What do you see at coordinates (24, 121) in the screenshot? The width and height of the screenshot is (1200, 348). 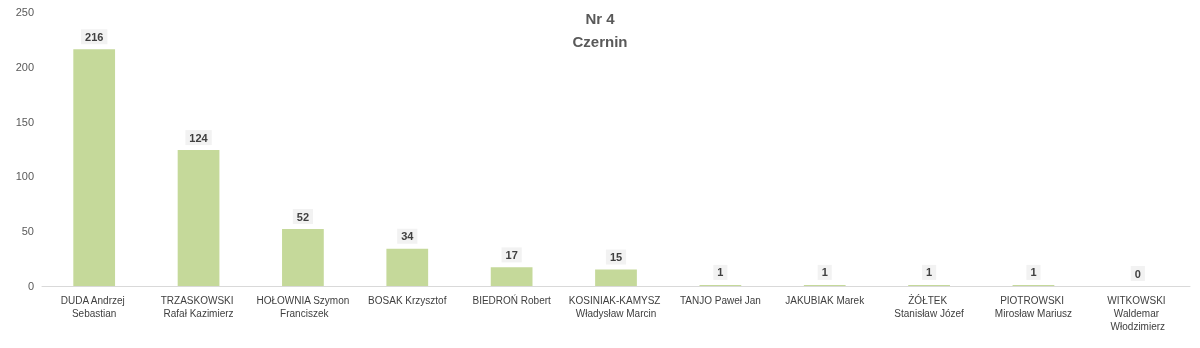 I see `y-tick-label: 150` at bounding box center [24, 121].